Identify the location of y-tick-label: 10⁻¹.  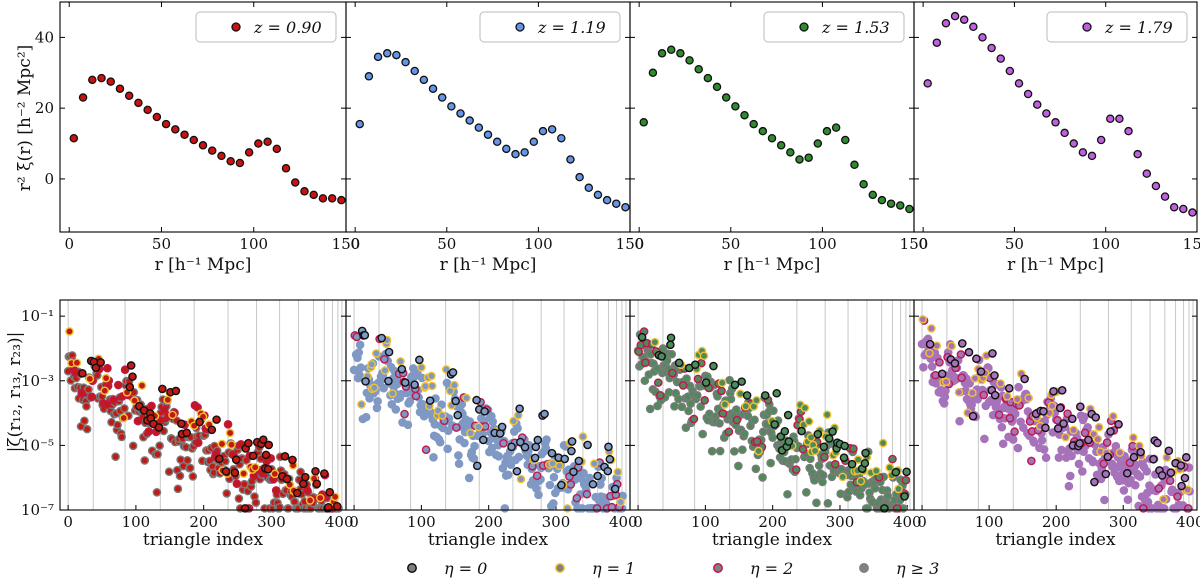
(37, 316).